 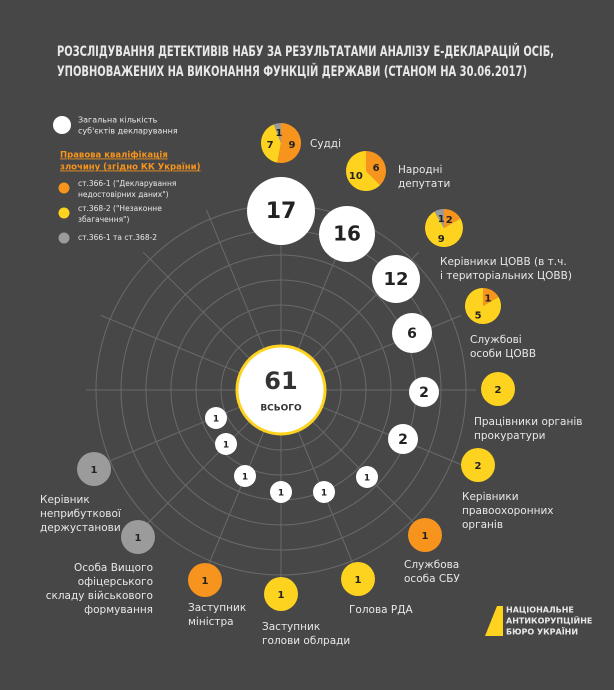 What do you see at coordinates (528, 422) in the screenshot?
I see `category-label: Працівники органів` at bounding box center [528, 422].